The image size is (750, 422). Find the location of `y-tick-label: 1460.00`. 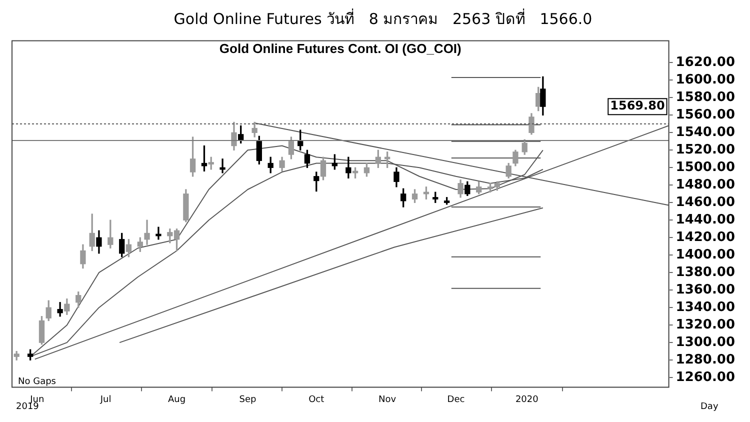

y-tick-label: 1460.00 is located at coordinates (706, 202).